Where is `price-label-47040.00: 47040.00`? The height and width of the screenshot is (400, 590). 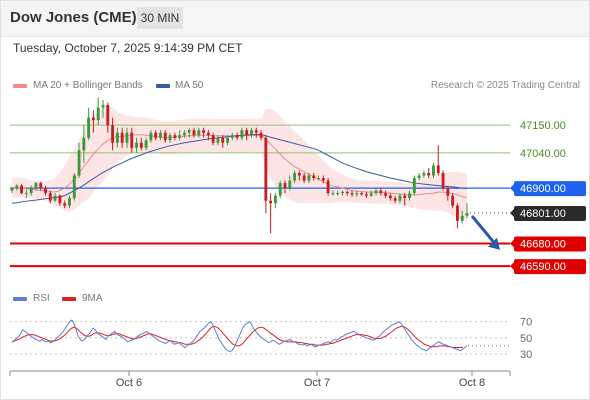 price-label-47040.00: 47040.00 is located at coordinates (543, 154).